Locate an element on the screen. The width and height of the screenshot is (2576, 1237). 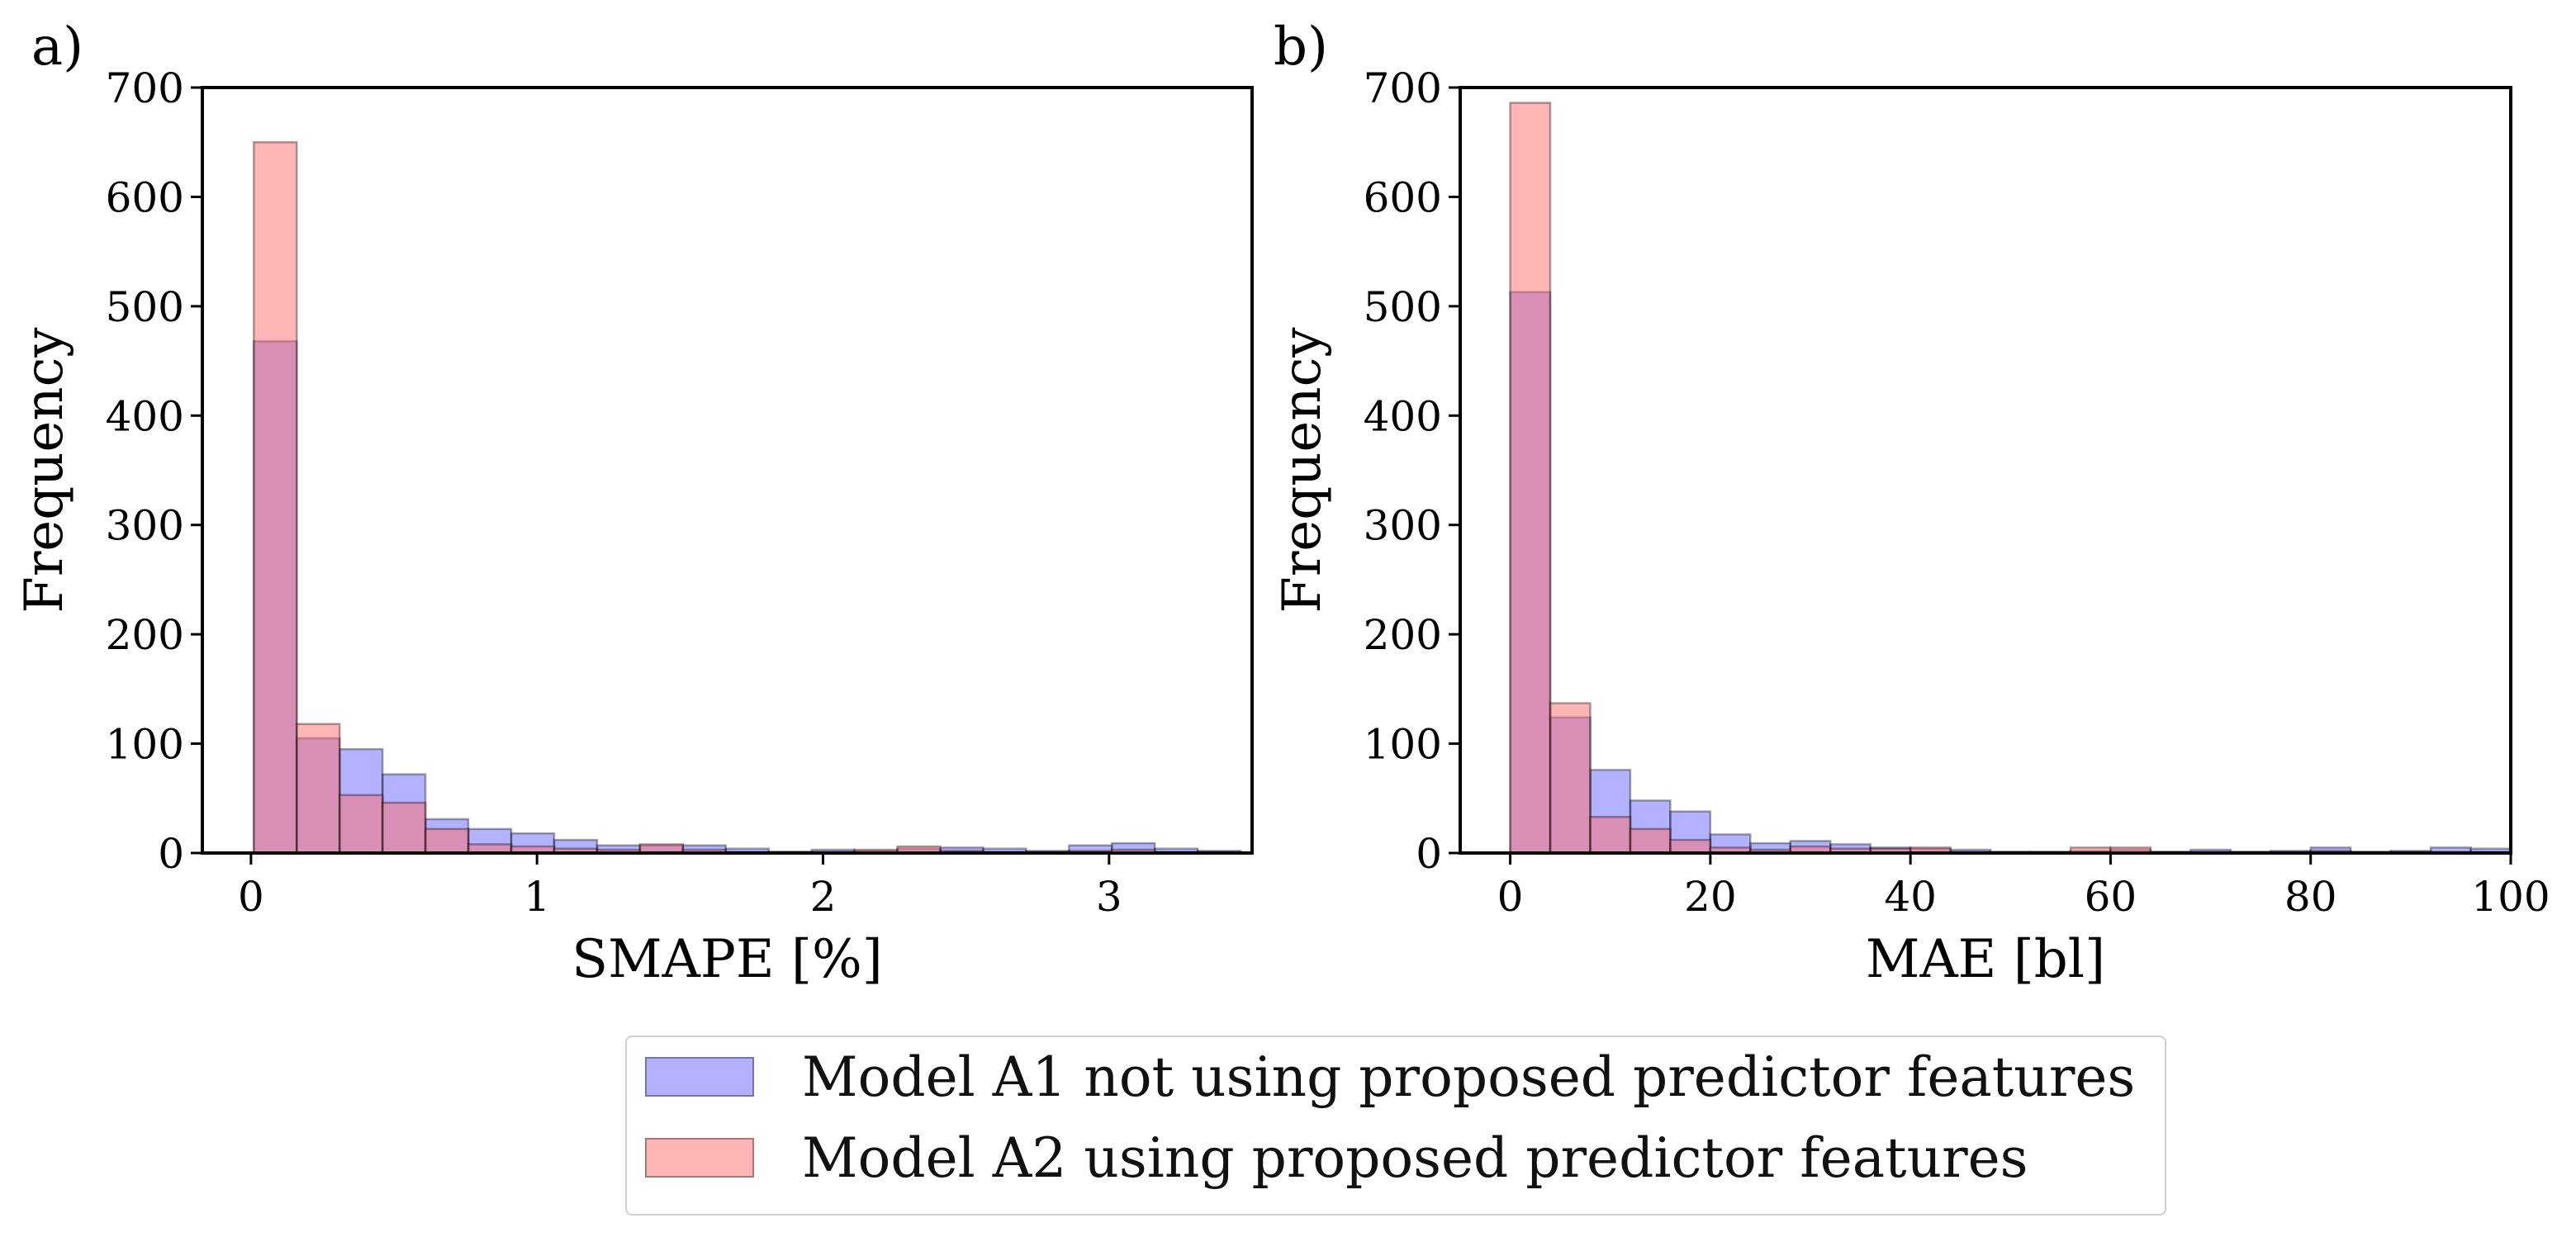
x-tick-label: 40 is located at coordinates (1910, 897).